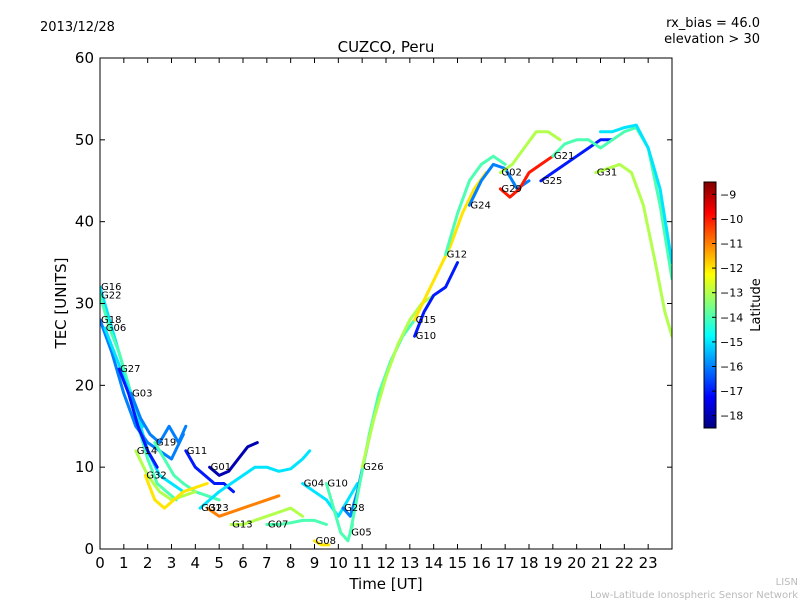  Describe the element at coordinates (648, 563) in the screenshot. I see `x-tick-label: 23` at that location.